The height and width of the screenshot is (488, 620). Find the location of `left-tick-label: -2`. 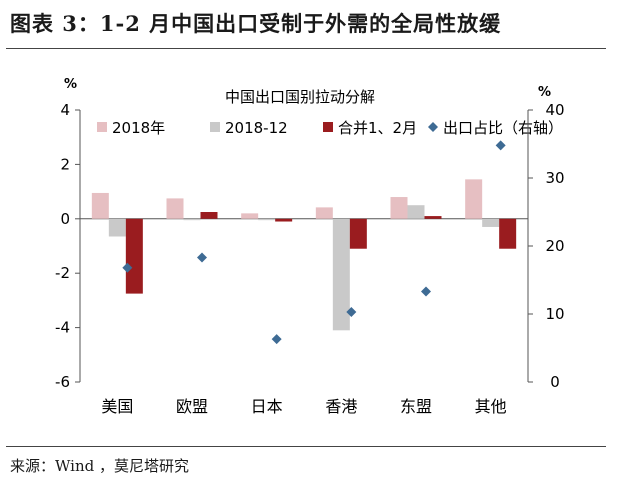

left-tick-label: -2 is located at coordinates (62, 273).